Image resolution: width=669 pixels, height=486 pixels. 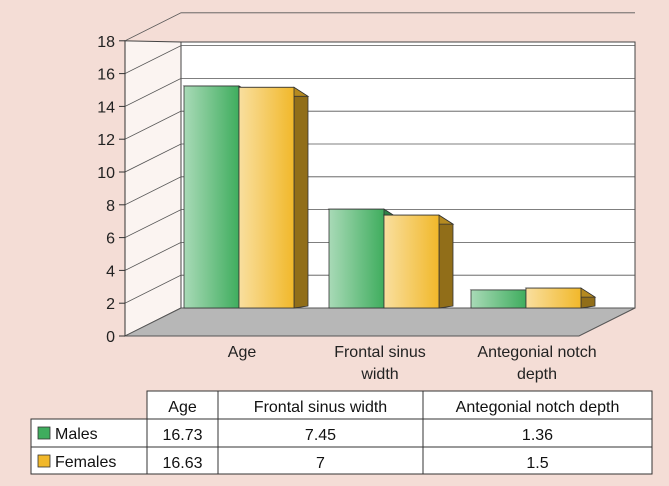 What do you see at coordinates (537, 435) in the screenshot?
I see `table-cell-males-2: 1.36` at bounding box center [537, 435].